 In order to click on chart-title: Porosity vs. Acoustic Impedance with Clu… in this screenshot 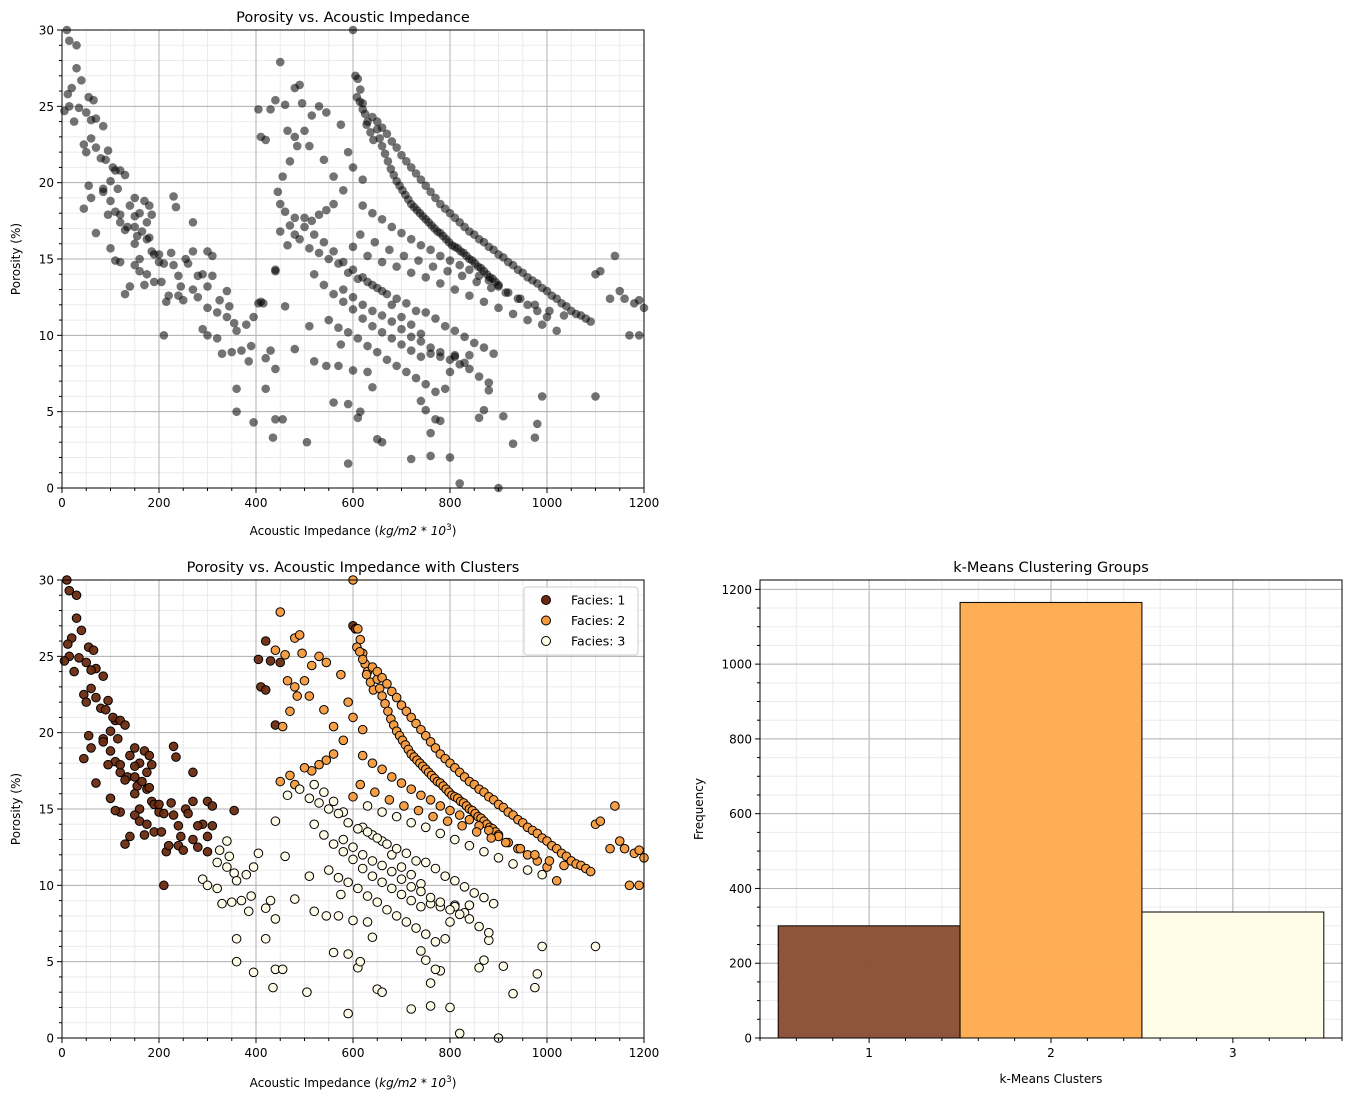, I will do `click(353, 568)`.